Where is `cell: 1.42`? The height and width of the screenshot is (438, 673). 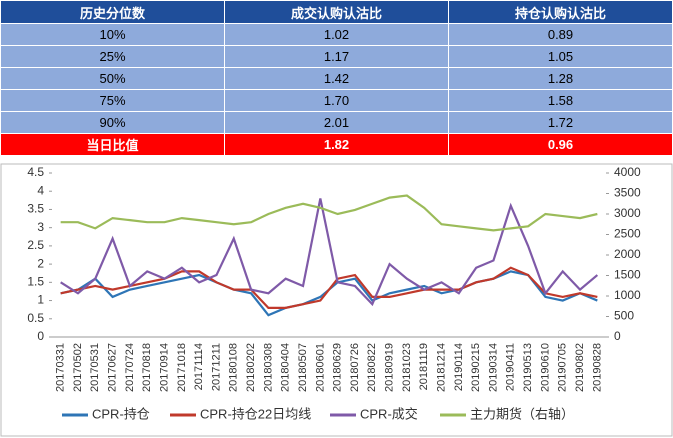
cell: 1.42 is located at coordinates (336, 78).